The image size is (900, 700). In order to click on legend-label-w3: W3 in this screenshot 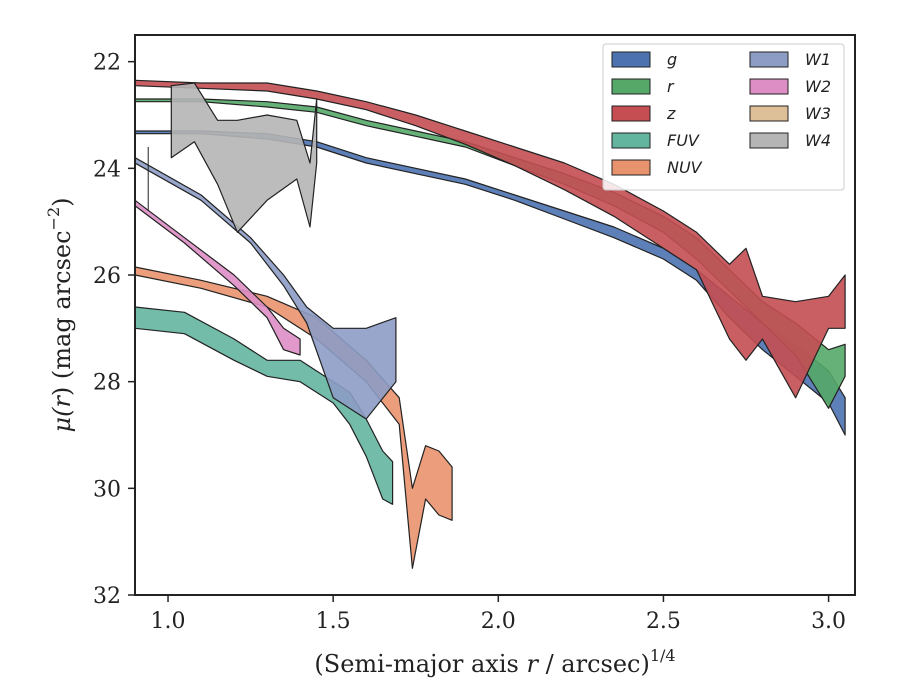, I will do `click(818, 113)`.